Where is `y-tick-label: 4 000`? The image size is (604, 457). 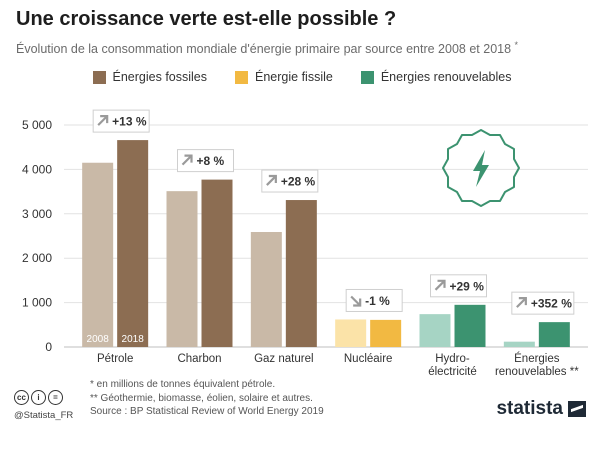 y-tick-label: 4 000 is located at coordinates (37, 169).